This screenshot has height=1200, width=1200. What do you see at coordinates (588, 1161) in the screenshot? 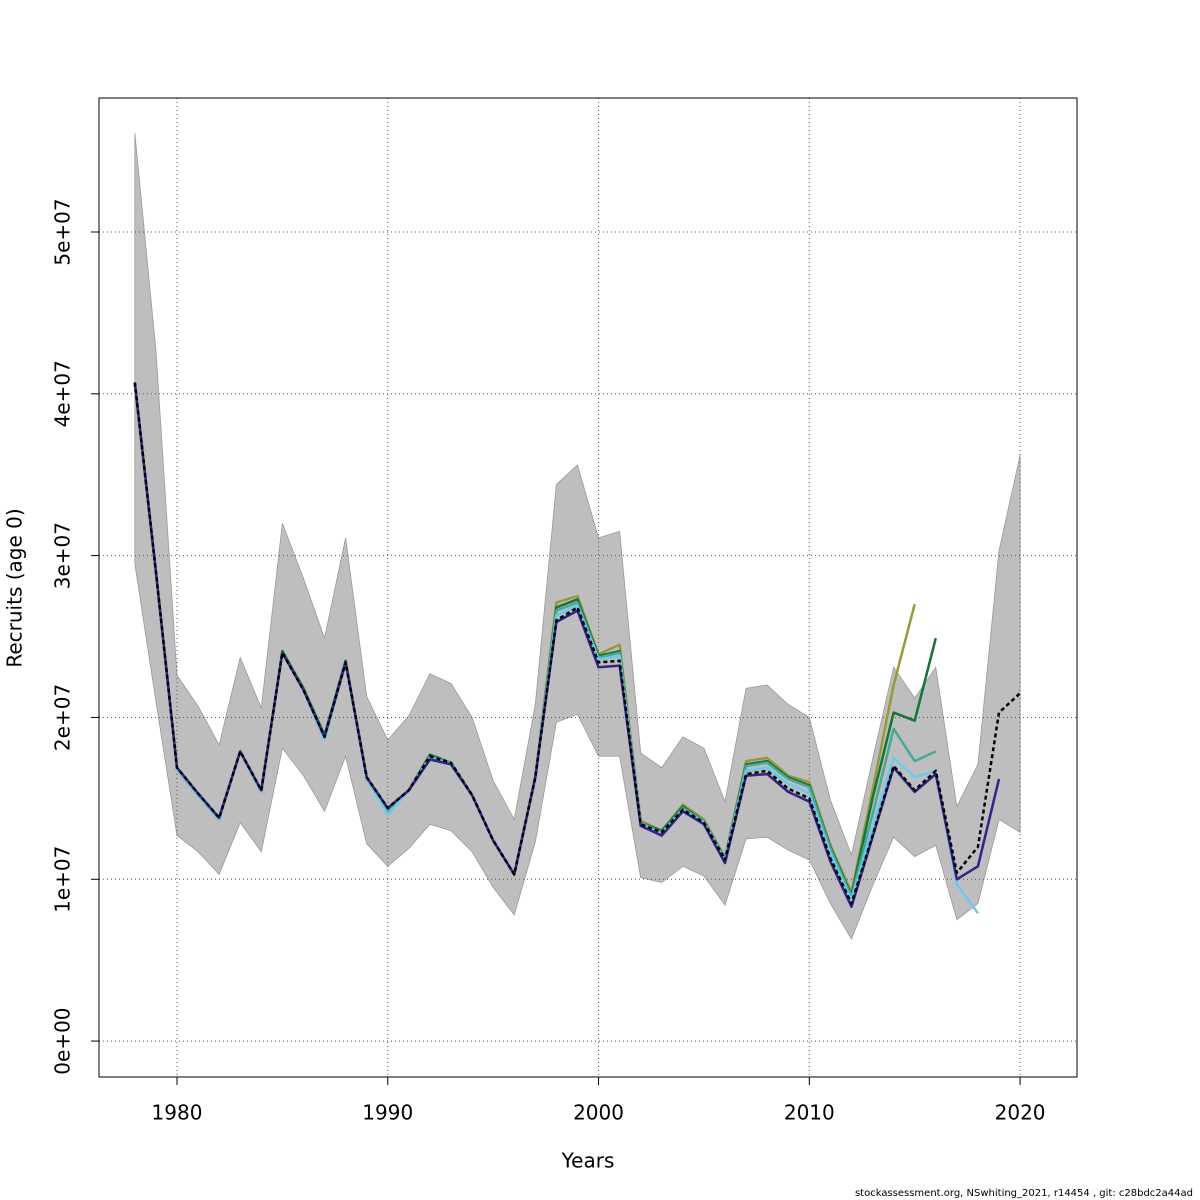
I see `x-axis-label: Years` at bounding box center [588, 1161].